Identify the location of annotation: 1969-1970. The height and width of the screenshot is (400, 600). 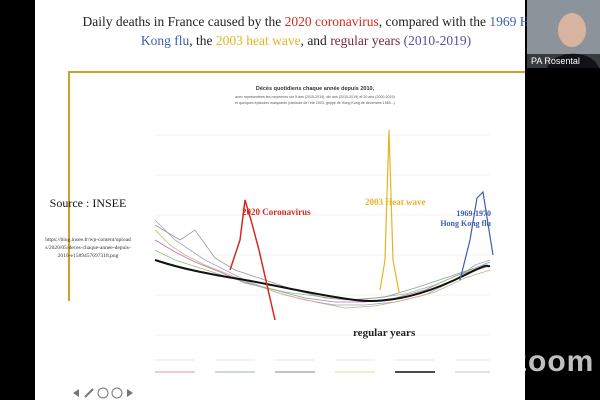
(473, 213).